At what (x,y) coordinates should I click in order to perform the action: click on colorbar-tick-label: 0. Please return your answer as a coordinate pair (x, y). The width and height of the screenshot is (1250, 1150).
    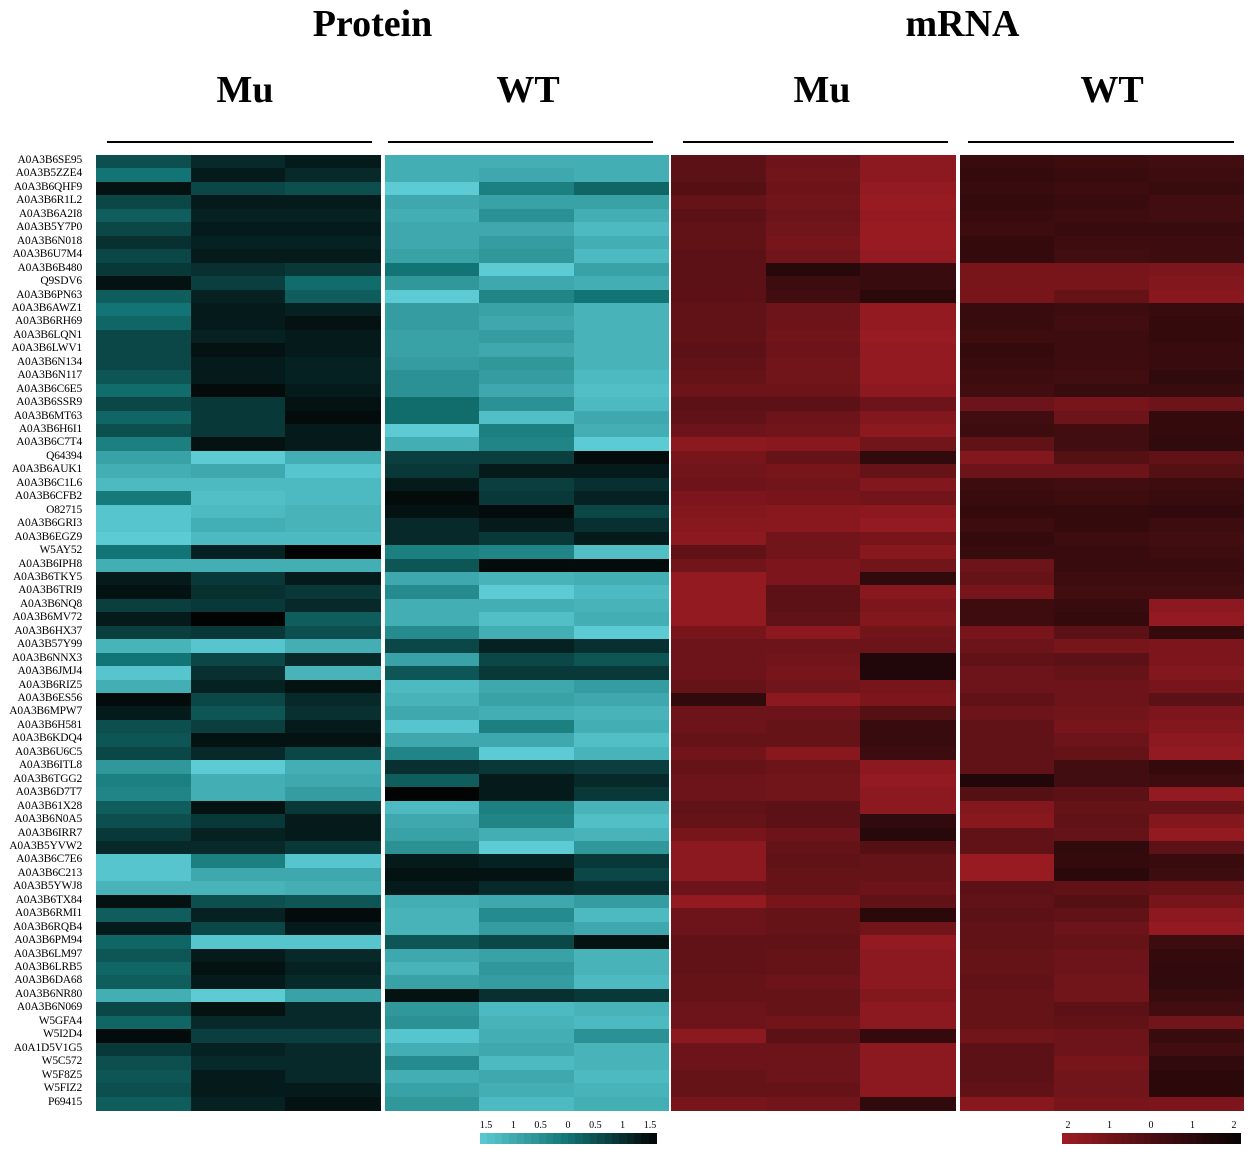
    Looking at the image, I should click on (1151, 1125).